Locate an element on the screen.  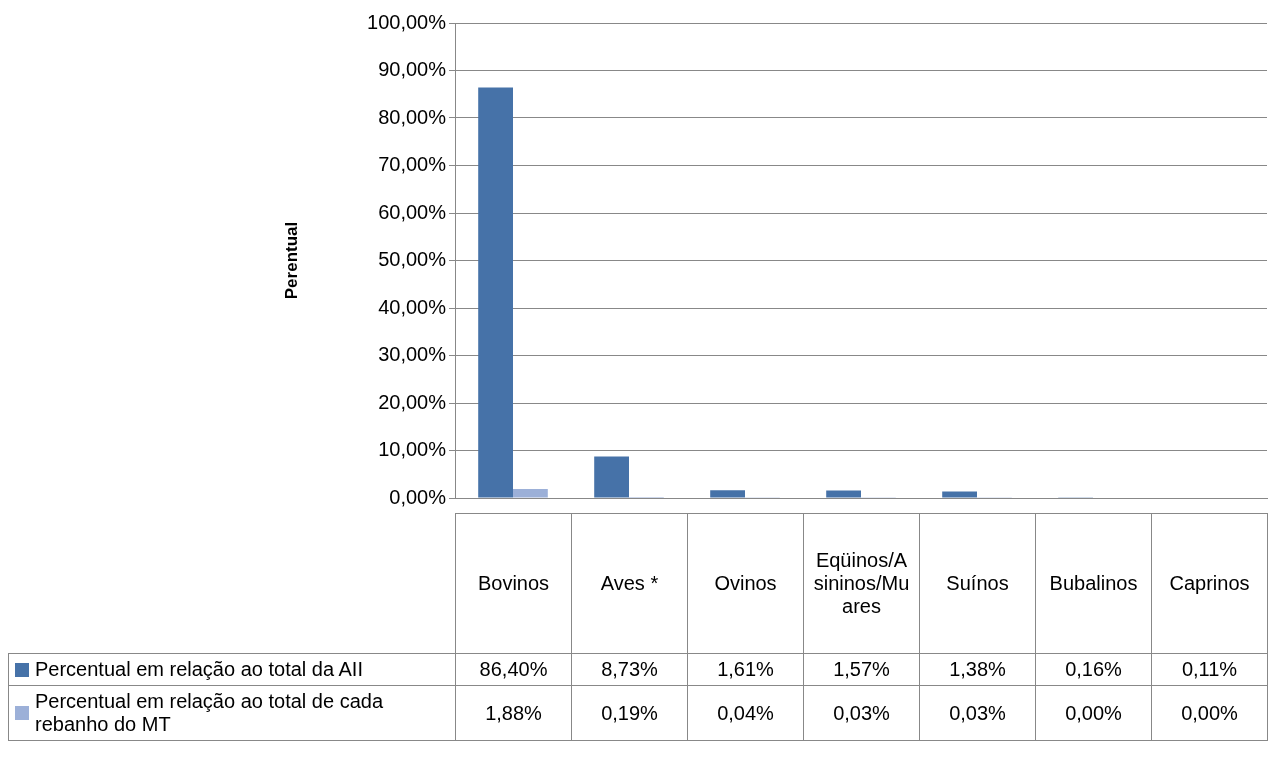
y-tick-label: 50,00% is located at coordinates (412, 259).